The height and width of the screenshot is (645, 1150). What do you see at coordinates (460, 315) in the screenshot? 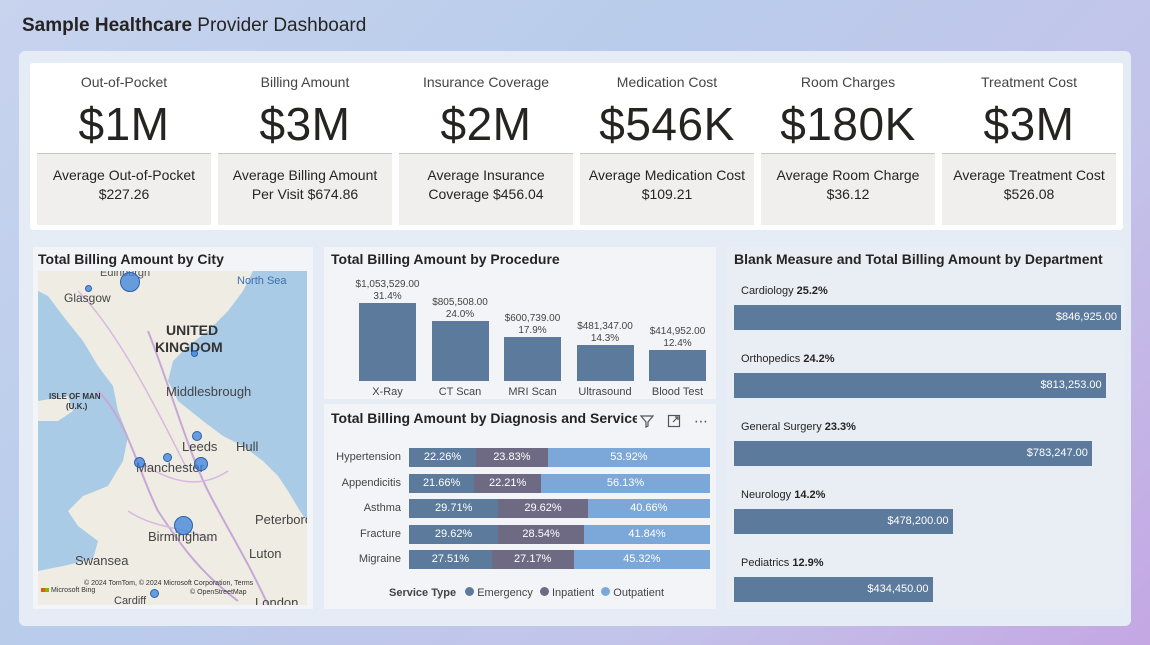
I see `procedure-pct-label: 24.0%` at bounding box center [460, 315].